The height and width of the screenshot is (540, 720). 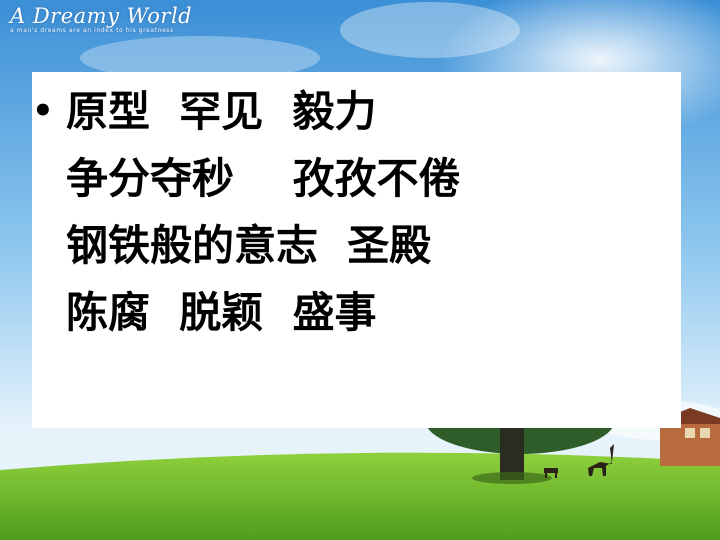 I want to click on vocab-text: 钢铁般的意志 圣殿, so click(x=249, y=245).